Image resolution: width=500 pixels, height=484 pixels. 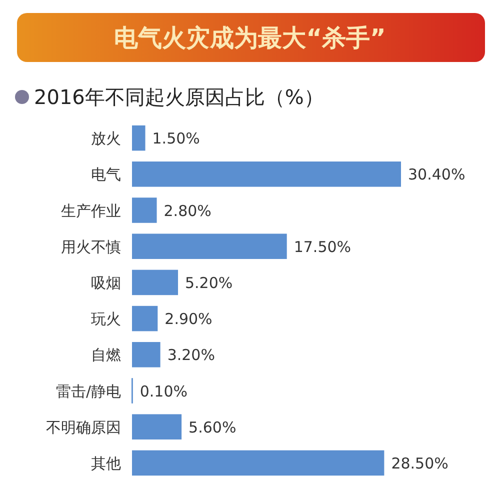 What do you see at coordinates (106, 463) in the screenshot?
I see `y-tick-label: 其他` at bounding box center [106, 463].